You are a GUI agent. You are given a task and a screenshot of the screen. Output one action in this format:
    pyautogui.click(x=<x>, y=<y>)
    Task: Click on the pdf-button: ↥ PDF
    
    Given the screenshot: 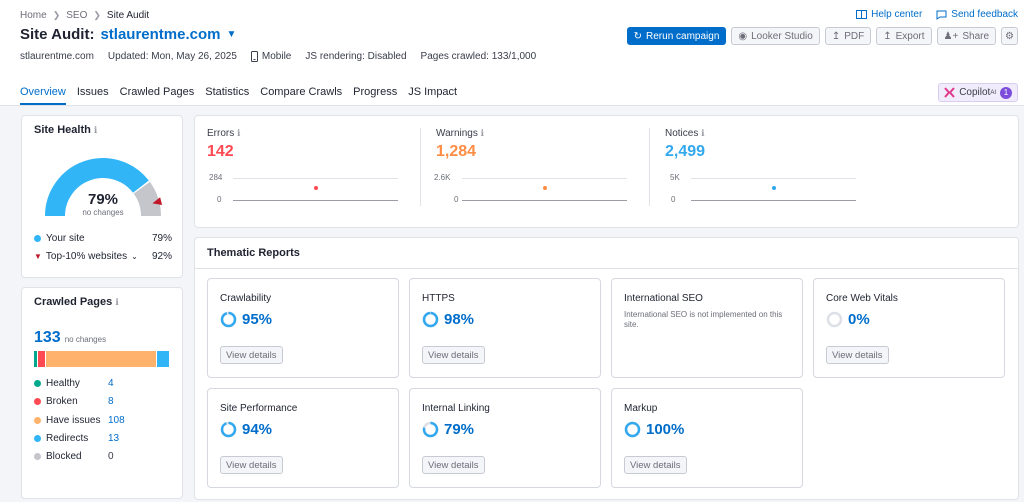 What is the action you would take?
    pyautogui.click(x=848, y=36)
    